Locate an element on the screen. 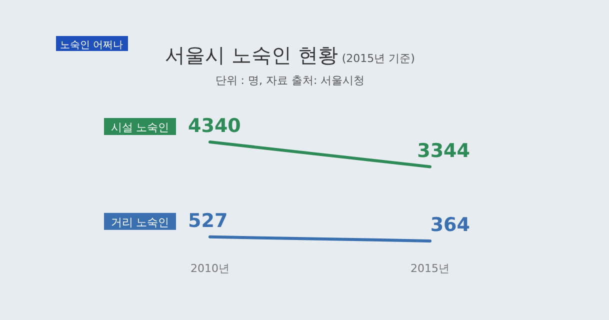  text: 시설 노숙인 is located at coordinates (140, 127).